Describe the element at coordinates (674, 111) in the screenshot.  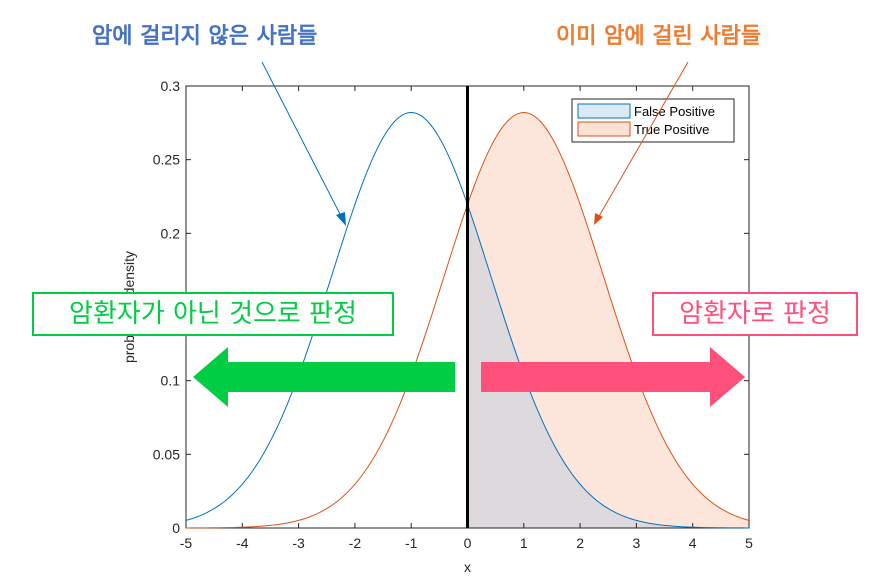
I see `legend-label-false-positive: False Positive` at that location.